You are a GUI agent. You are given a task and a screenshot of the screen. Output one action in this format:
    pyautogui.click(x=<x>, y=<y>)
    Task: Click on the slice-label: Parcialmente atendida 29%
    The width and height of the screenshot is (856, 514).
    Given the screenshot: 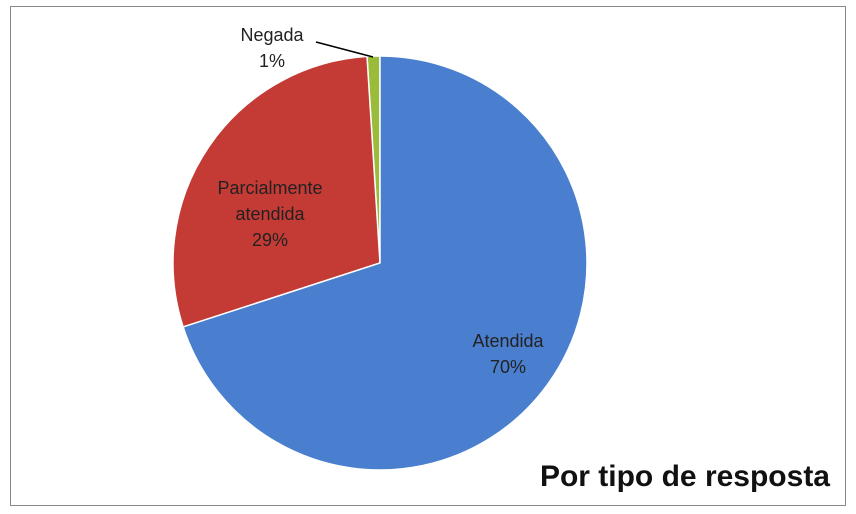 What is the action you would take?
    pyautogui.click(x=270, y=214)
    